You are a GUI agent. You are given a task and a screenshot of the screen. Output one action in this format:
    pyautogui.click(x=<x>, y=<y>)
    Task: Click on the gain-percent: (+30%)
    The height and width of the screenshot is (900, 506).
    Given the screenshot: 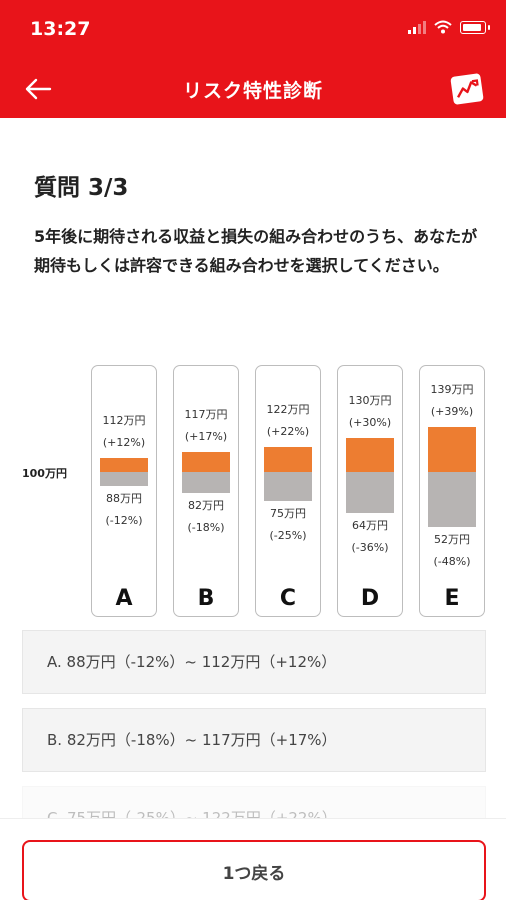 What is the action you would take?
    pyautogui.click(x=370, y=422)
    